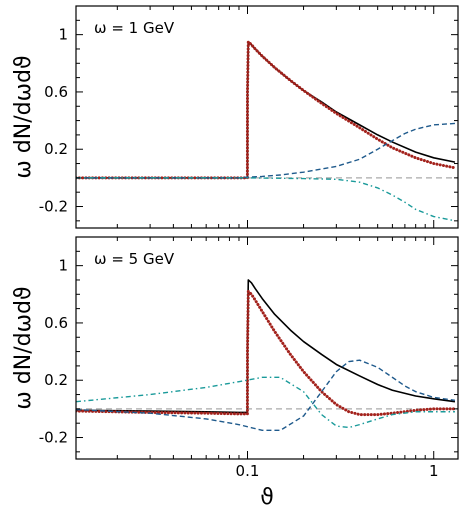  I want to click on x-tick-label: 1, so click(434, 471).